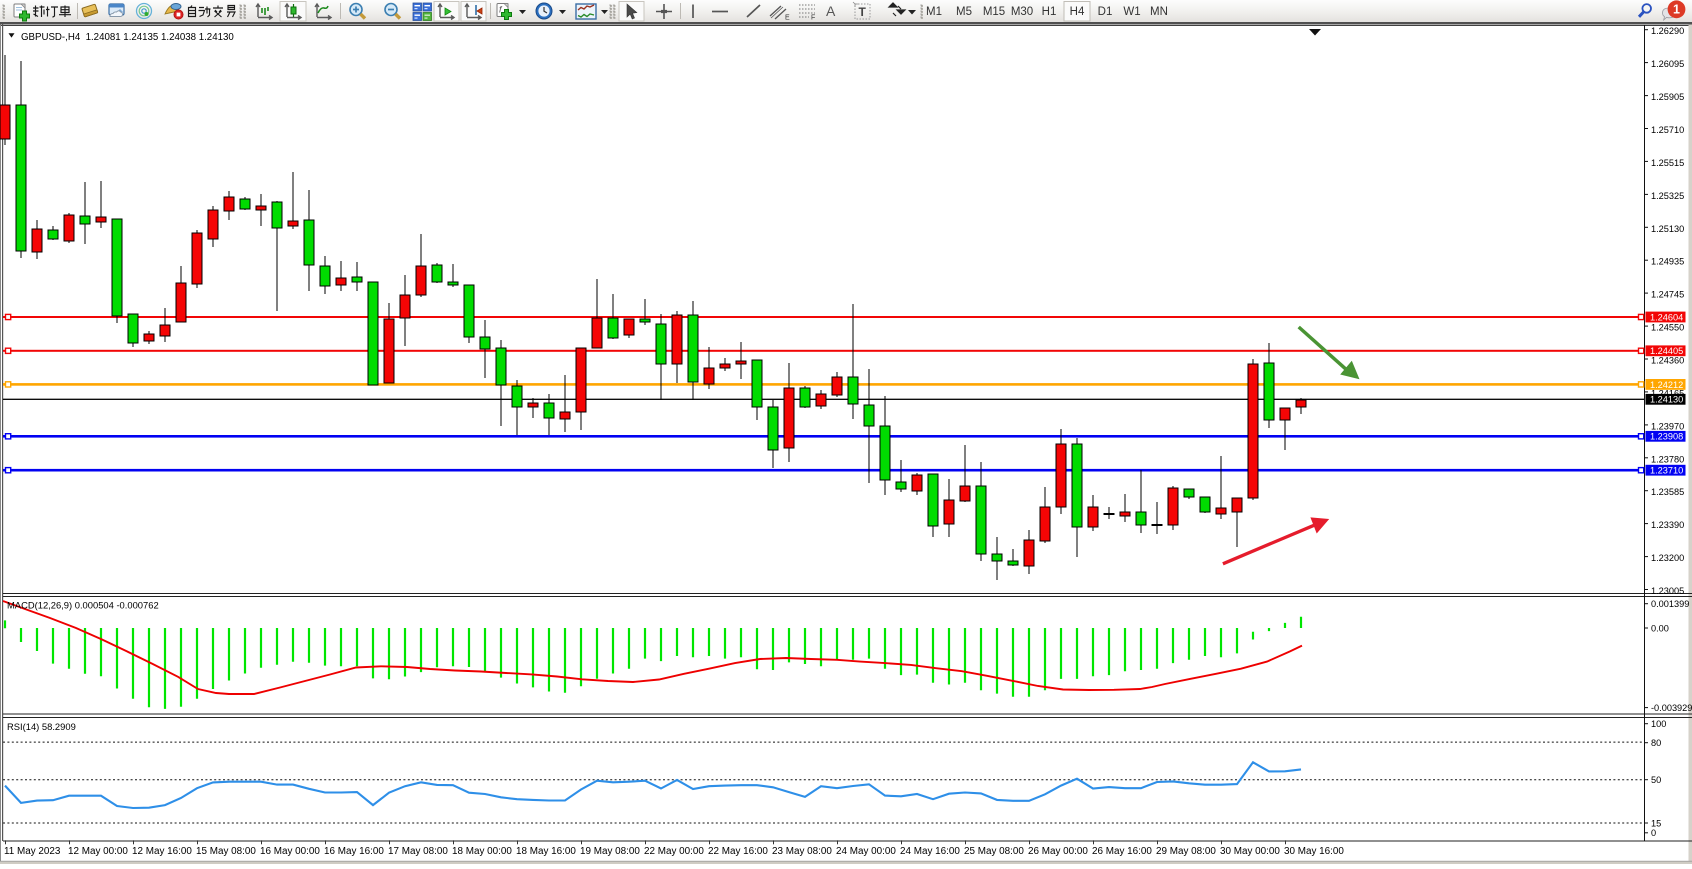  I want to click on svg-text: M5, so click(964, 12).